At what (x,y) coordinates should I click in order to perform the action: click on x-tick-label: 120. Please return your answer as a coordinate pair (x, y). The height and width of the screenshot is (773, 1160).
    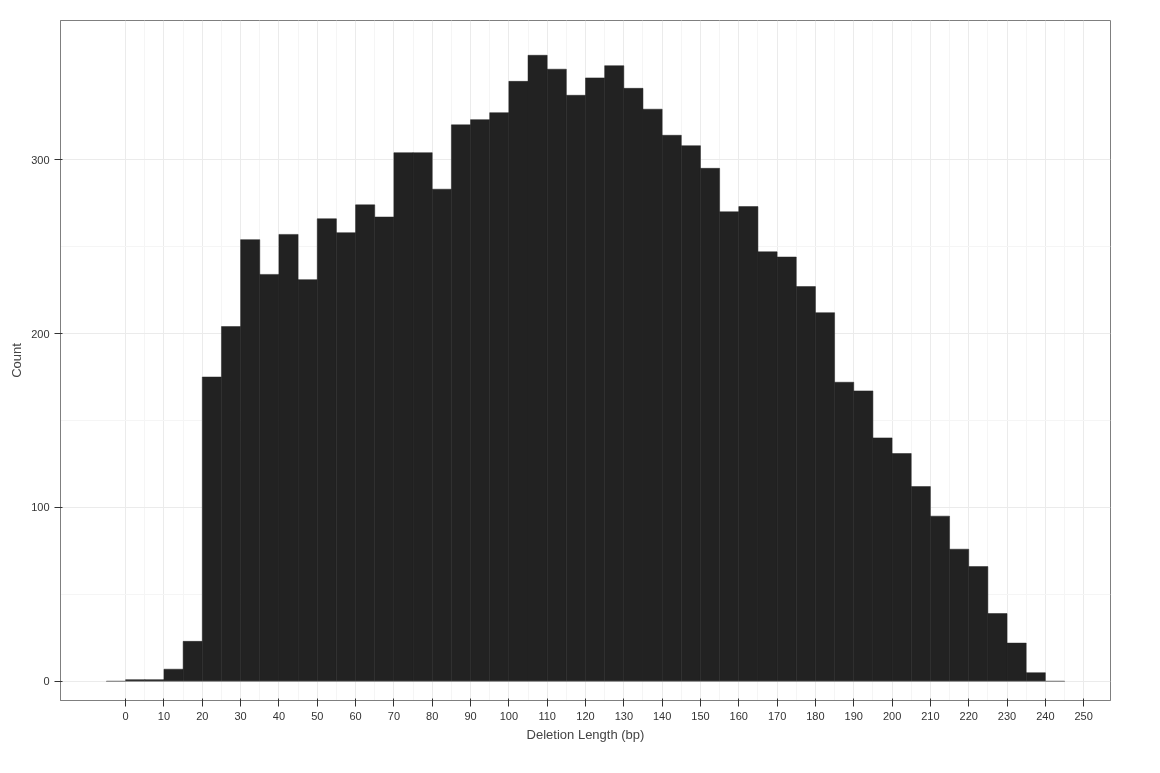
    Looking at the image, I should click on (585, 715).